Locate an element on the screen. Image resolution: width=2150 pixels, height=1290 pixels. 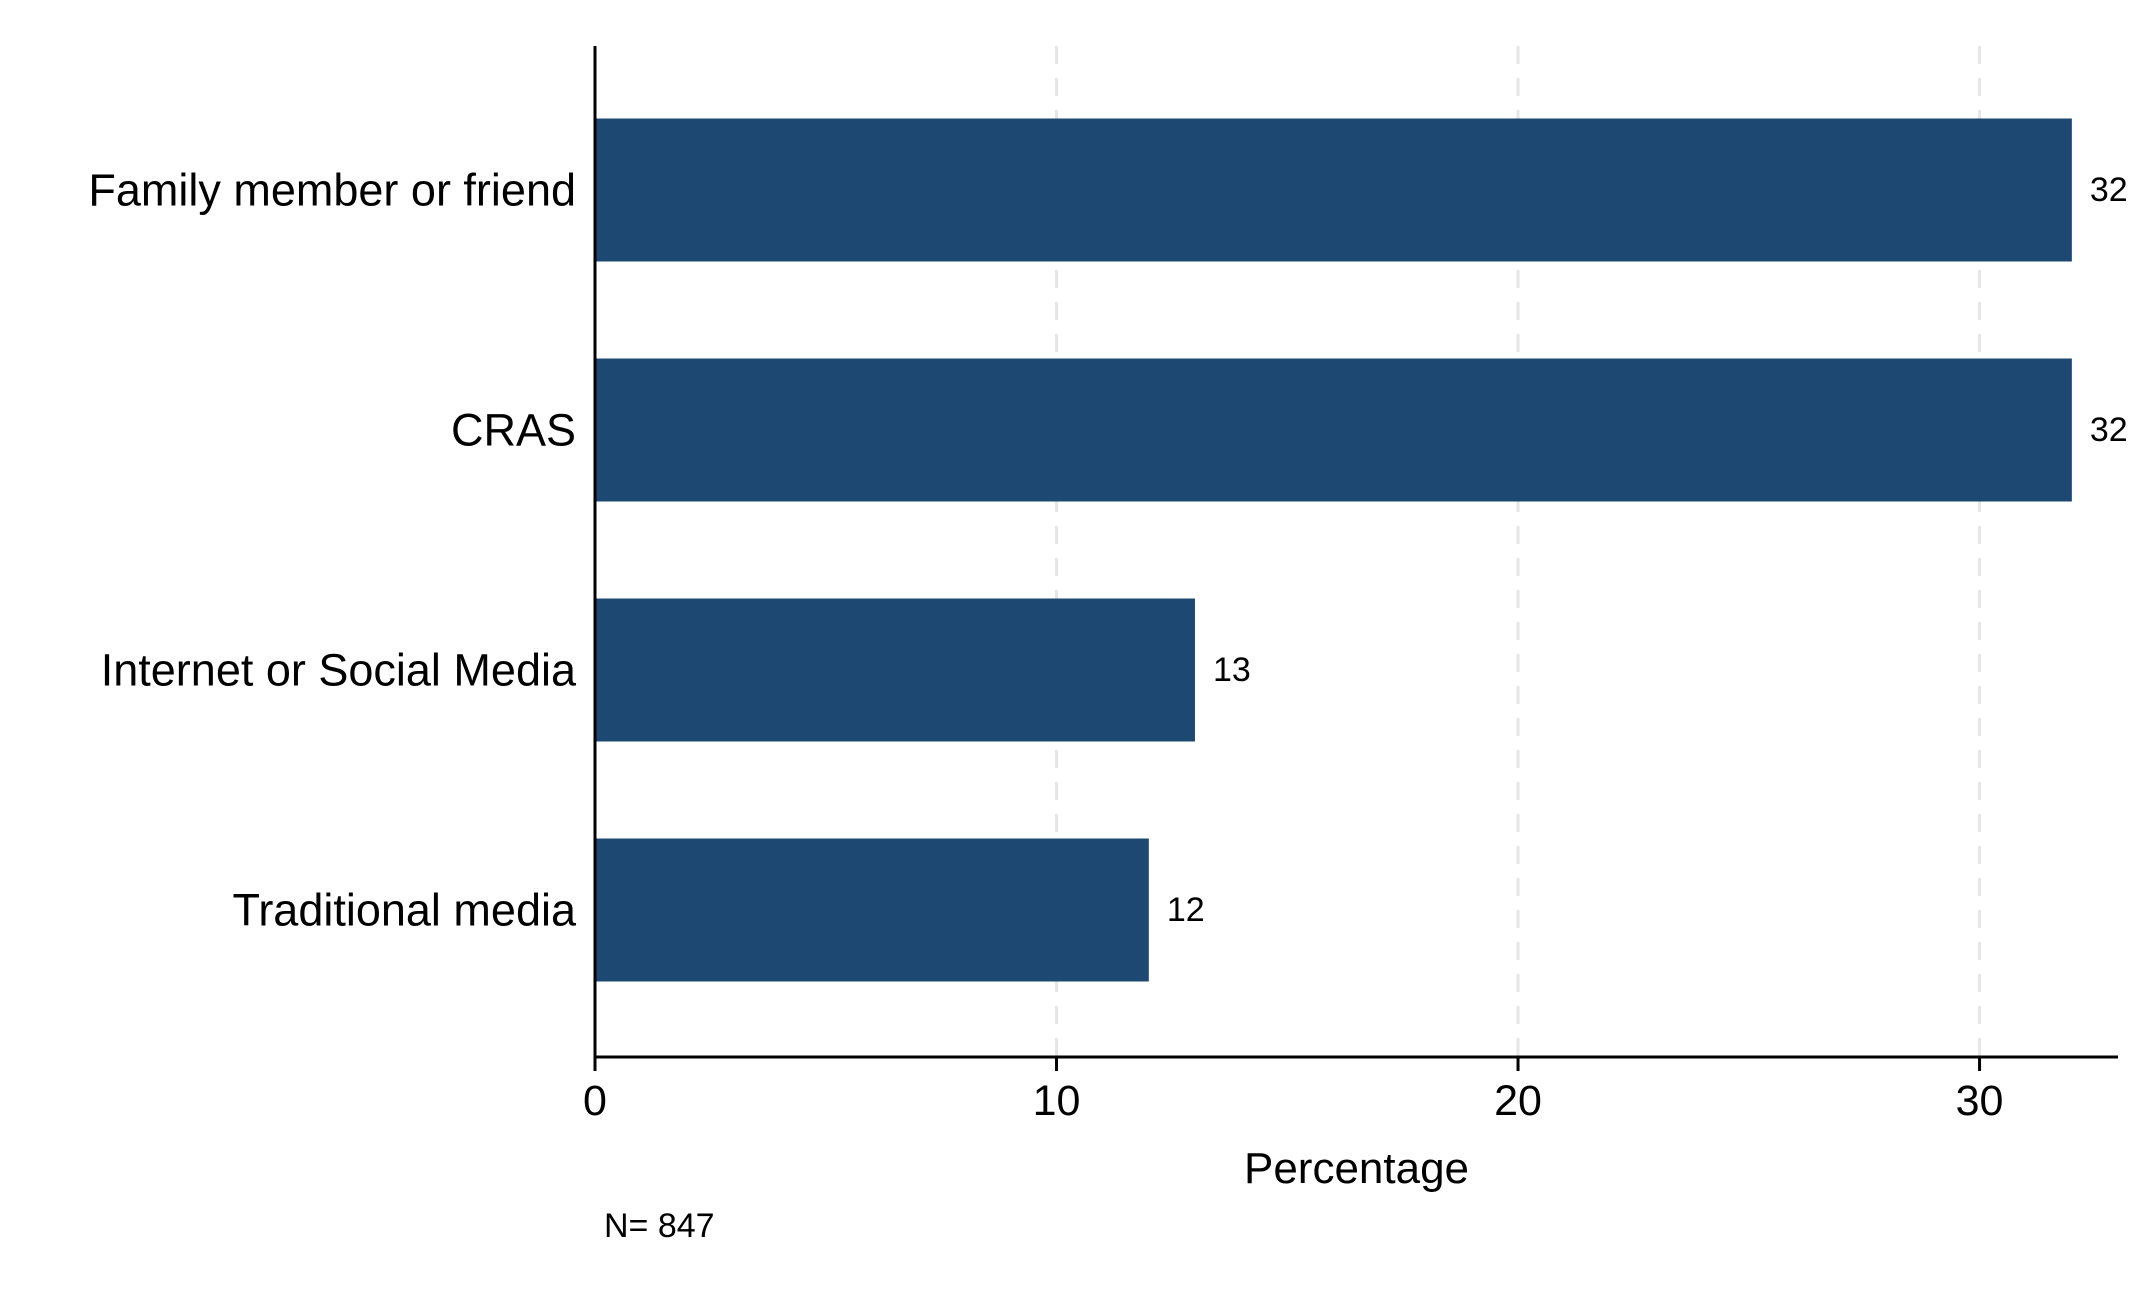
x-tick-label-0: 0 is located at coordinates (595, 1101).